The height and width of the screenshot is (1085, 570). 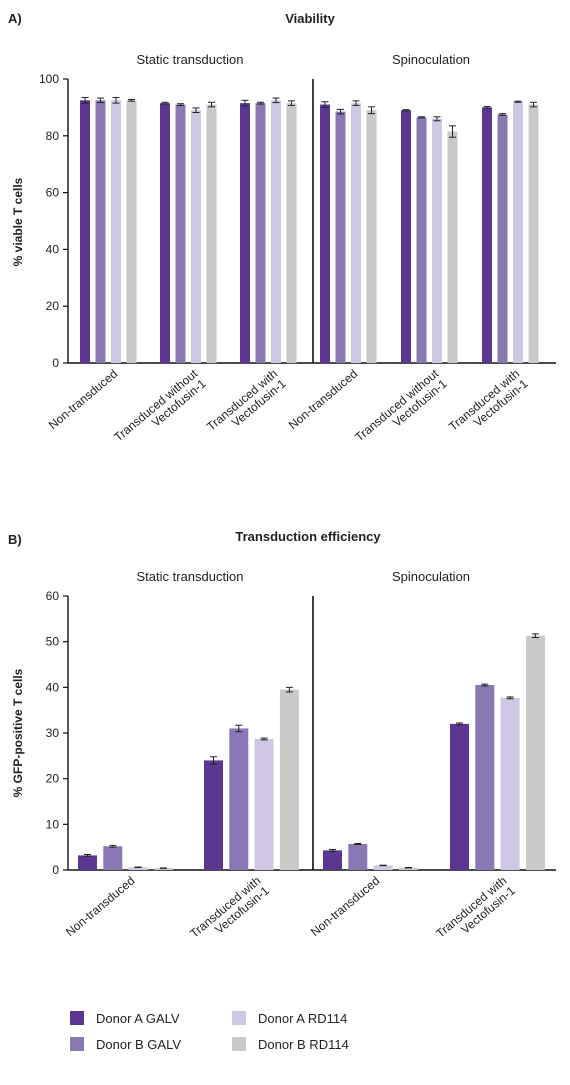 I want to click on panel-b-section-label-static: Static transduction, so click(x=190, y=576).